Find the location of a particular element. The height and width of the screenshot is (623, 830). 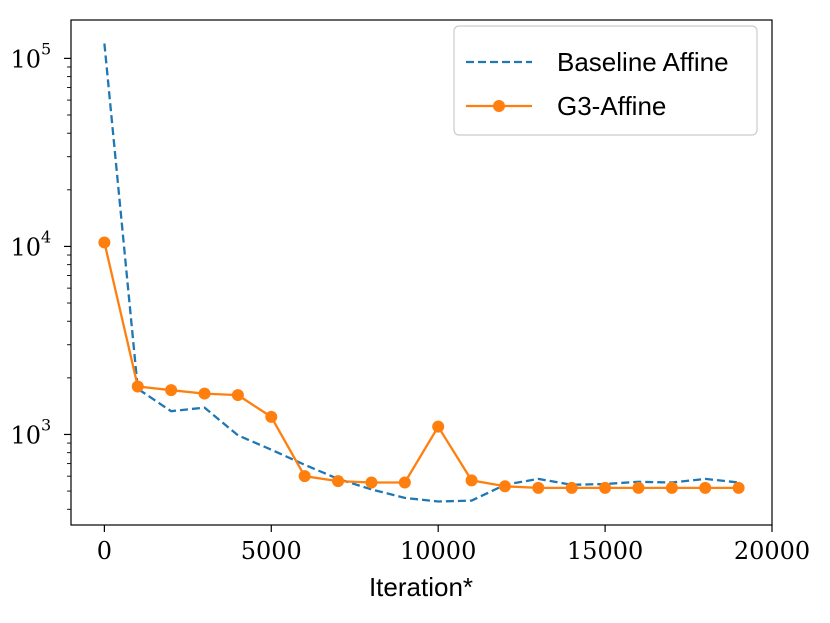

x-tick-label: 20000 is located at coordinates (772, 551).